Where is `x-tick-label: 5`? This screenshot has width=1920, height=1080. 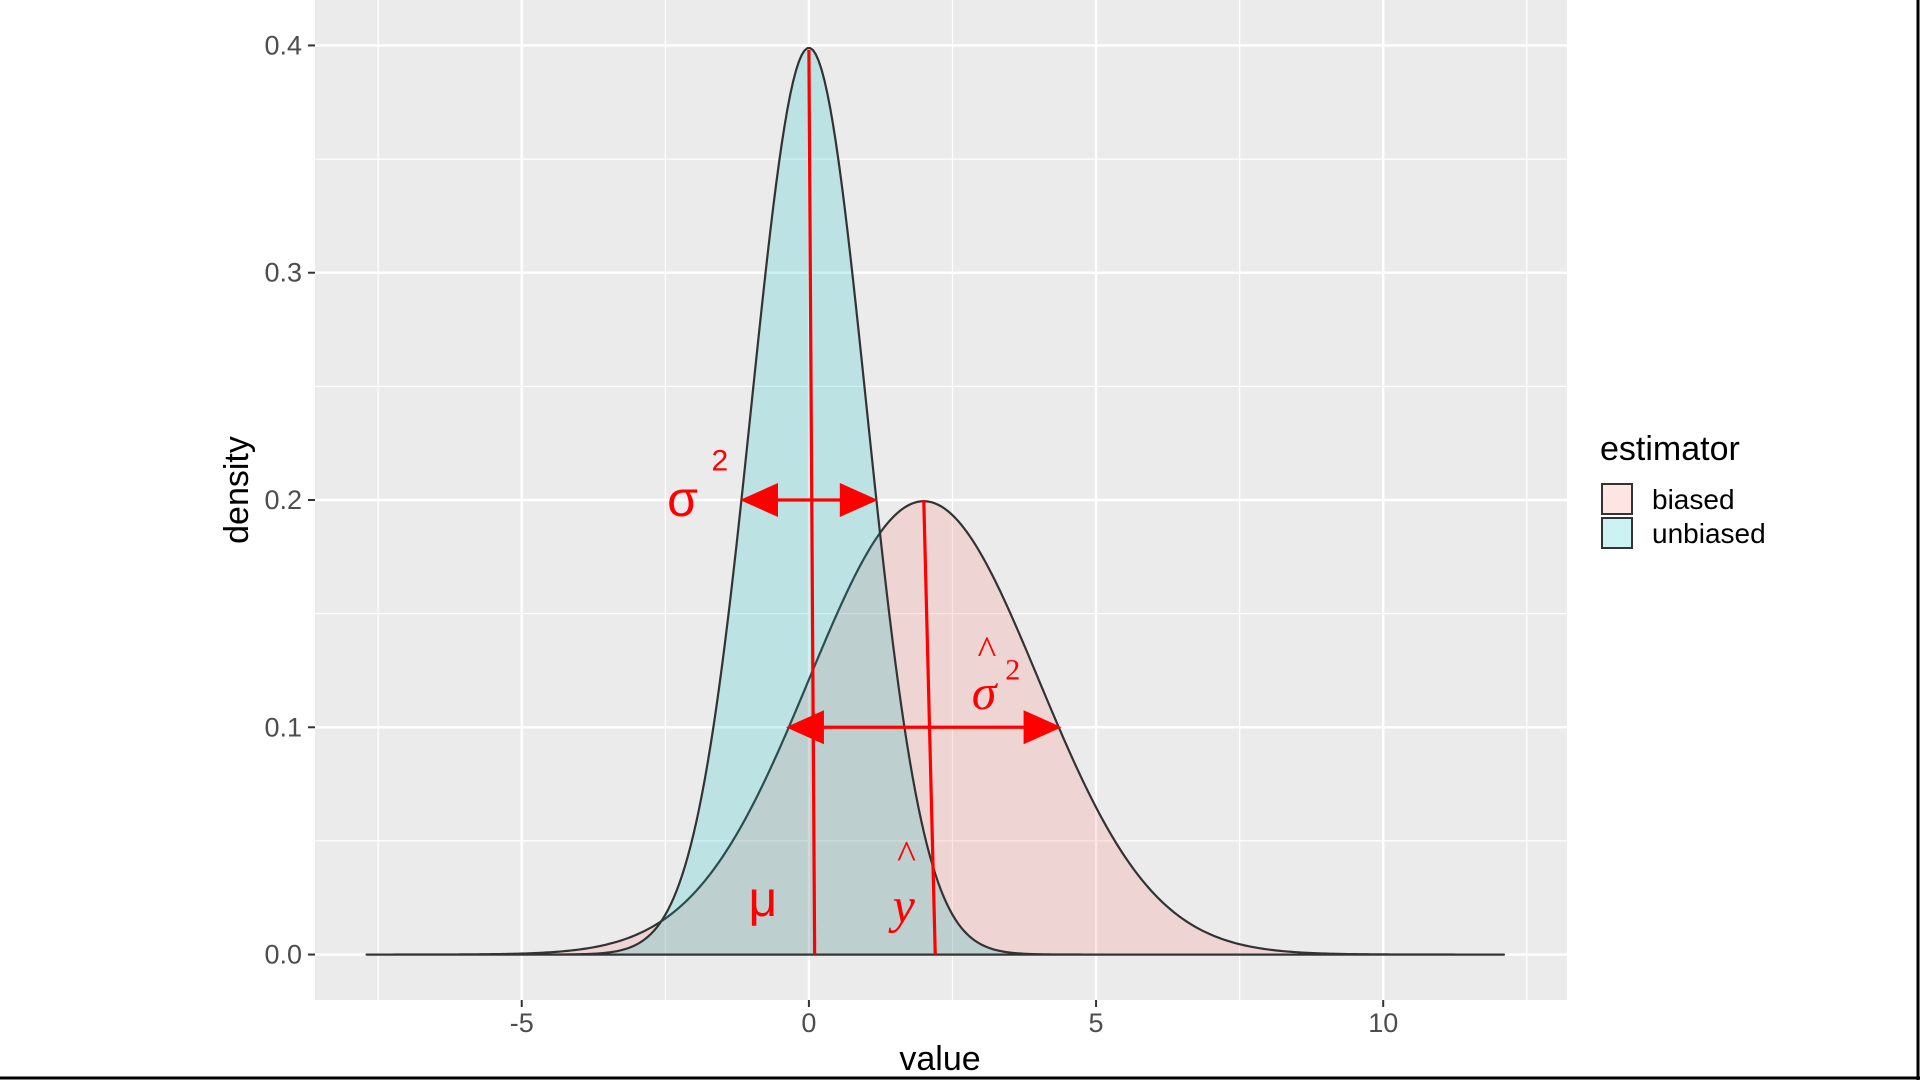
x-tick-label: 5 is located at coordinates (1096, 1023).